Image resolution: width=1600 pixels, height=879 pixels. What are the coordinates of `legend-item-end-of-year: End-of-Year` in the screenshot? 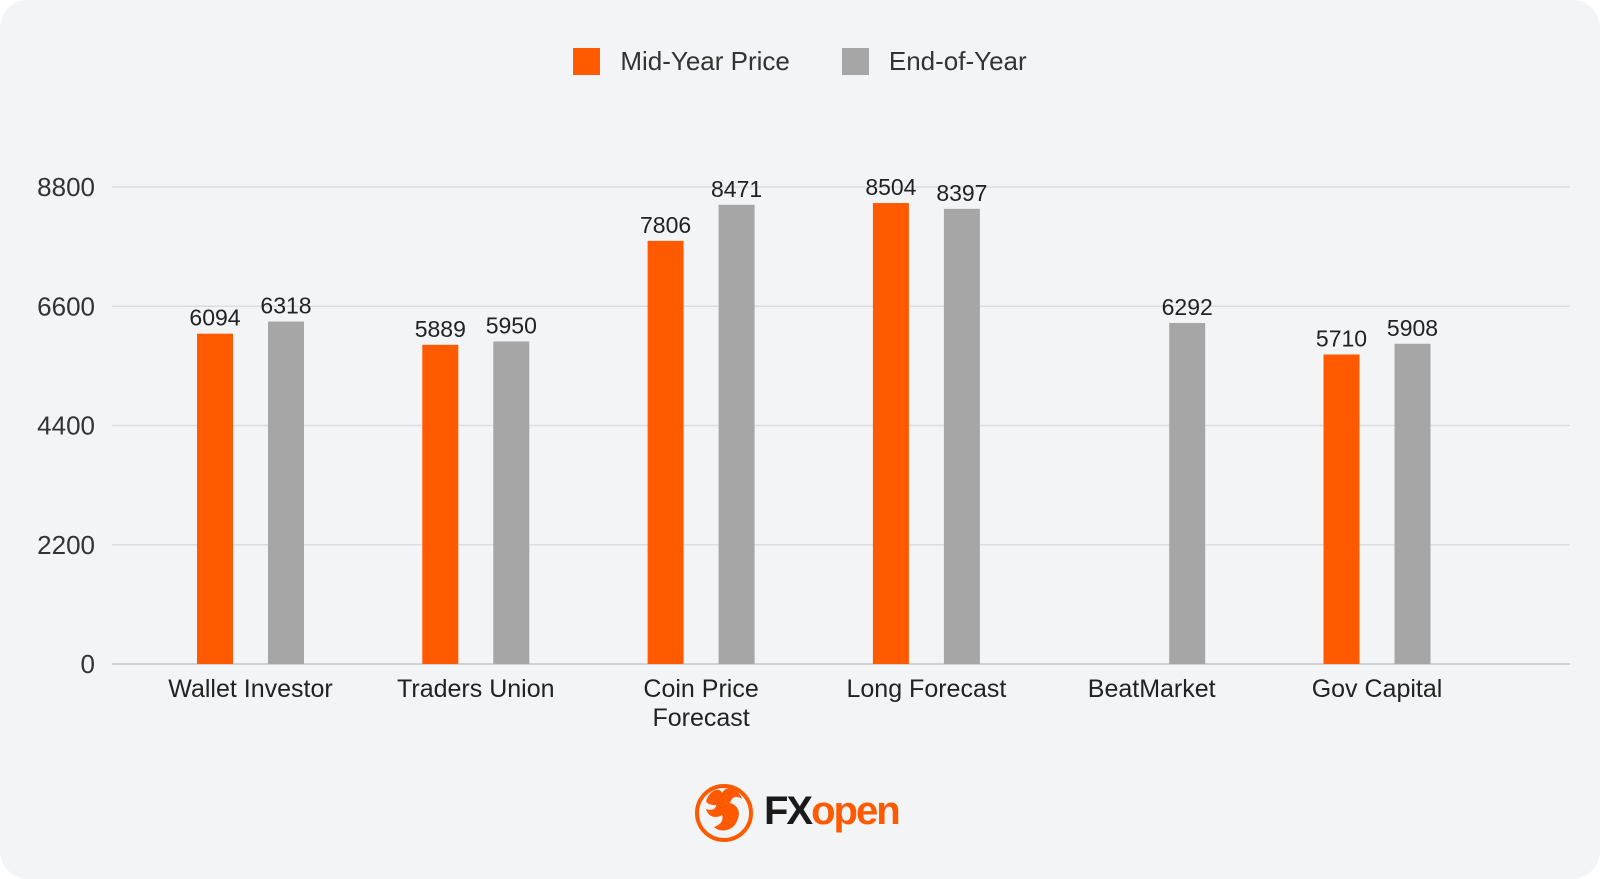 It's located at (934, 61).